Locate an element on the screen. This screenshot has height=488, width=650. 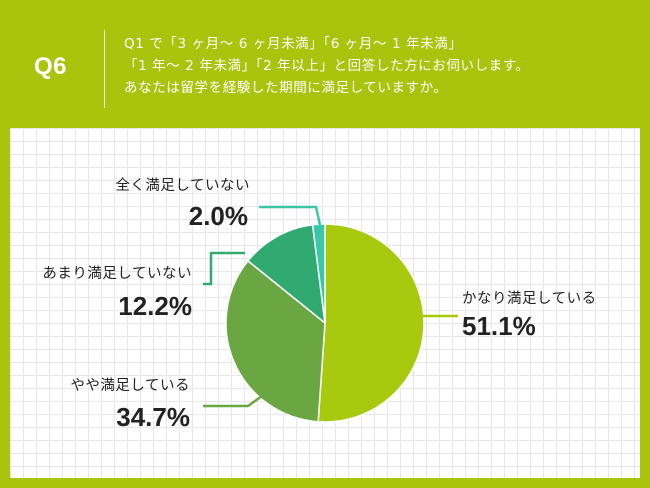
slice-label: やや満足している is located at coordinates (130, 385).